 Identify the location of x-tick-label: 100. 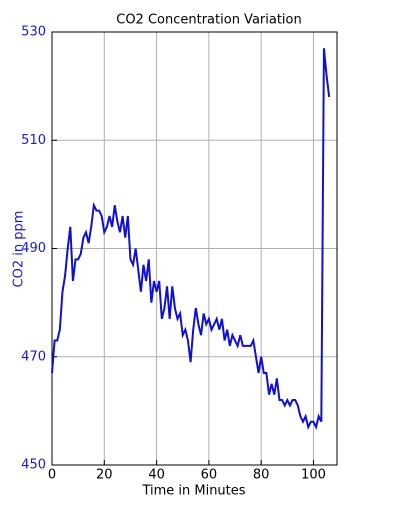
(313, 475).